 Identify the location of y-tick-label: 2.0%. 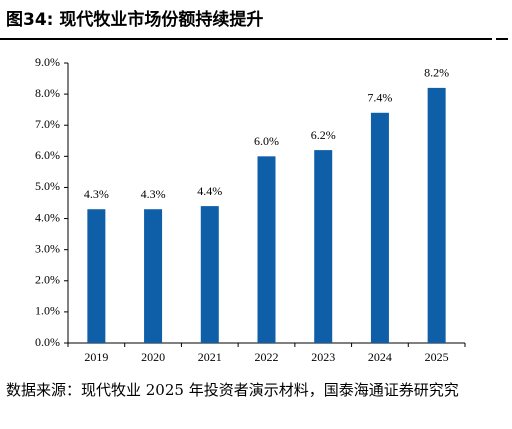
(47, 280).